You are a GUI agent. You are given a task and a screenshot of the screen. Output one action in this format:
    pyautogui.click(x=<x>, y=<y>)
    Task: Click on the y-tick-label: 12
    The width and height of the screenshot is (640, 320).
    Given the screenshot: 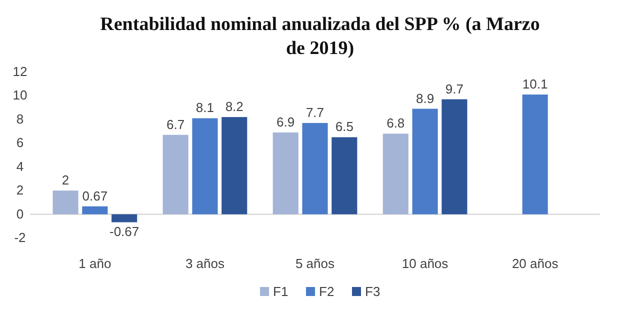 What is the action you would take?
    pyautogui.click(x=20, y=71)
    